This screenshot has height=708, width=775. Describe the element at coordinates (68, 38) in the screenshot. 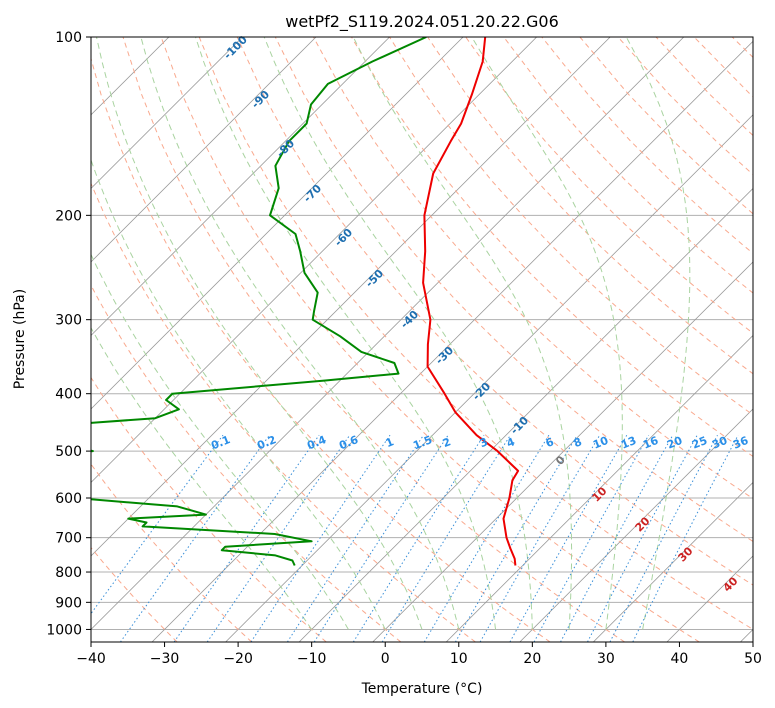

I see `y-tick-label: 100` at that location.